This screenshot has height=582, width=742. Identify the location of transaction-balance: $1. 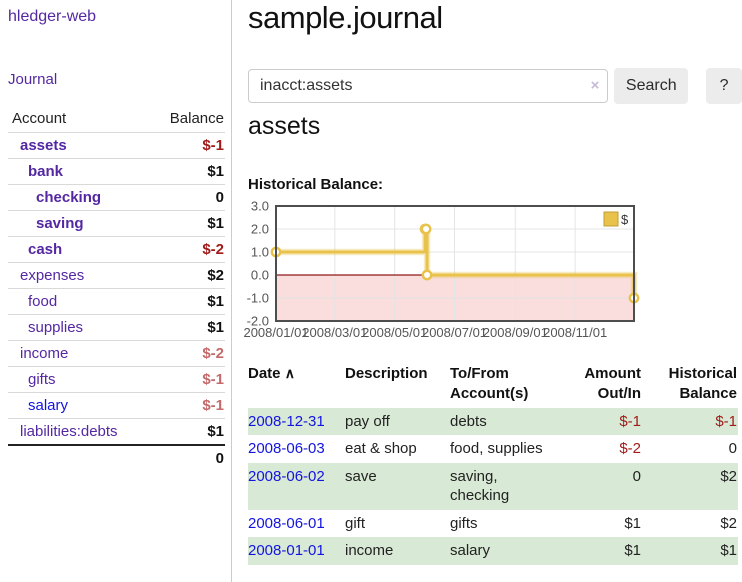
(690, 551).